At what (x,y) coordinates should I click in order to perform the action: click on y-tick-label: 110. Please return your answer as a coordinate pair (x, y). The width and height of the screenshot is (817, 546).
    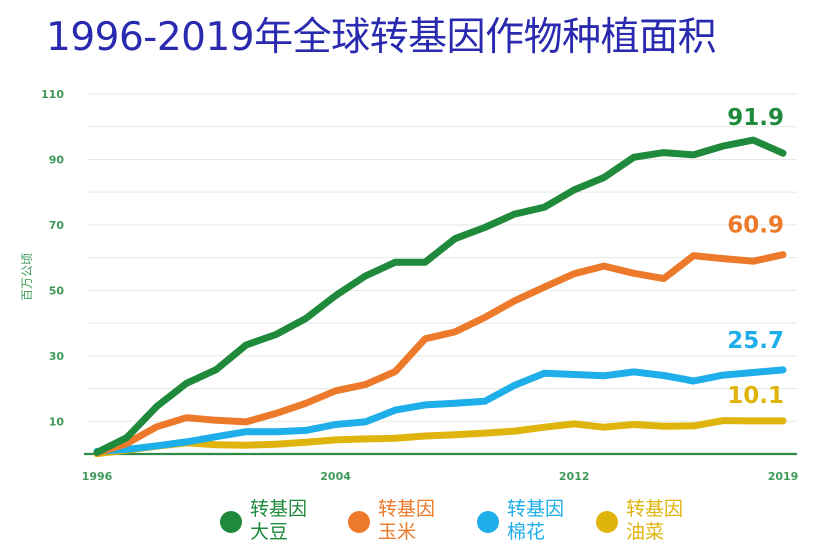
    Looking at the image, I should click on (52, 94).